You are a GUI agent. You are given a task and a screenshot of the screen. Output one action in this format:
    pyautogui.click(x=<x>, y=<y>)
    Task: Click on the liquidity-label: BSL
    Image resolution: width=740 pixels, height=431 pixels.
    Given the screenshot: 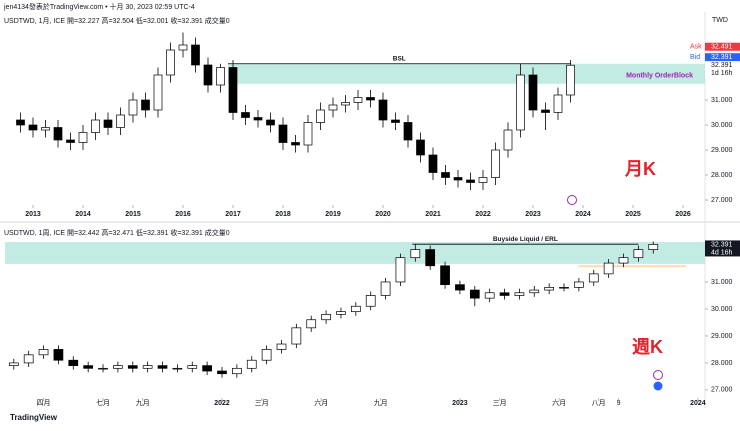 What is the action you would take?
    pyautogui.click(x=399, y=58)
    